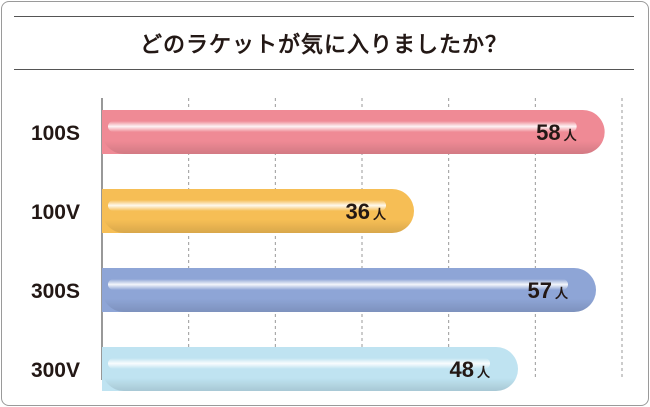  I want to click on title-band: どのラケットが気に入りましたか？, so click(324, 43).